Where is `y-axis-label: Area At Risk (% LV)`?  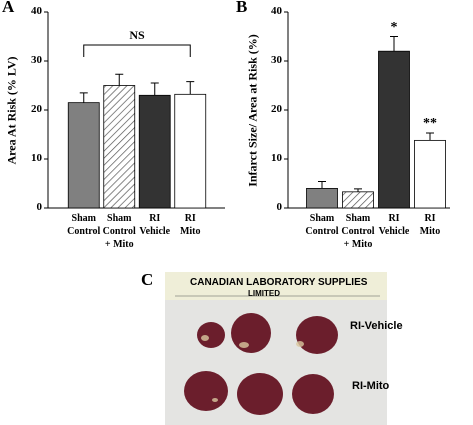 y-axis-label: Area At Risk (% LV) is located at coordinates (11, 110).